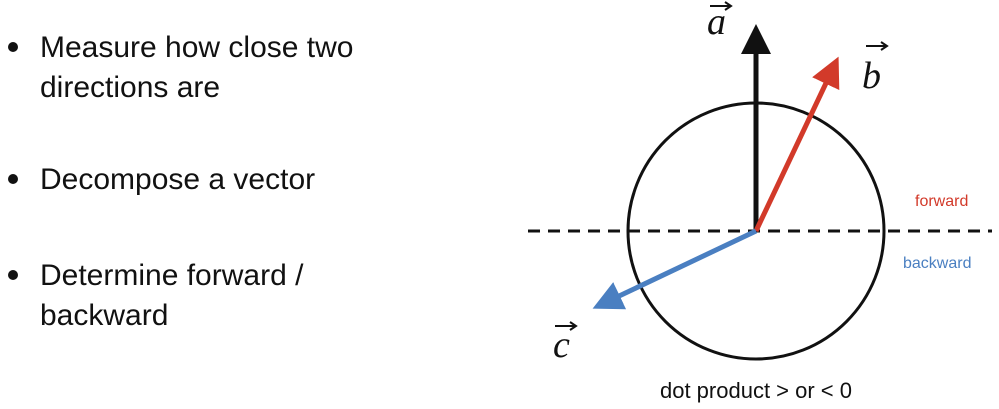 This screenshot has width=999, height=409. I want to click on bullet-item: Determine forward / backward, so click(200, 296).